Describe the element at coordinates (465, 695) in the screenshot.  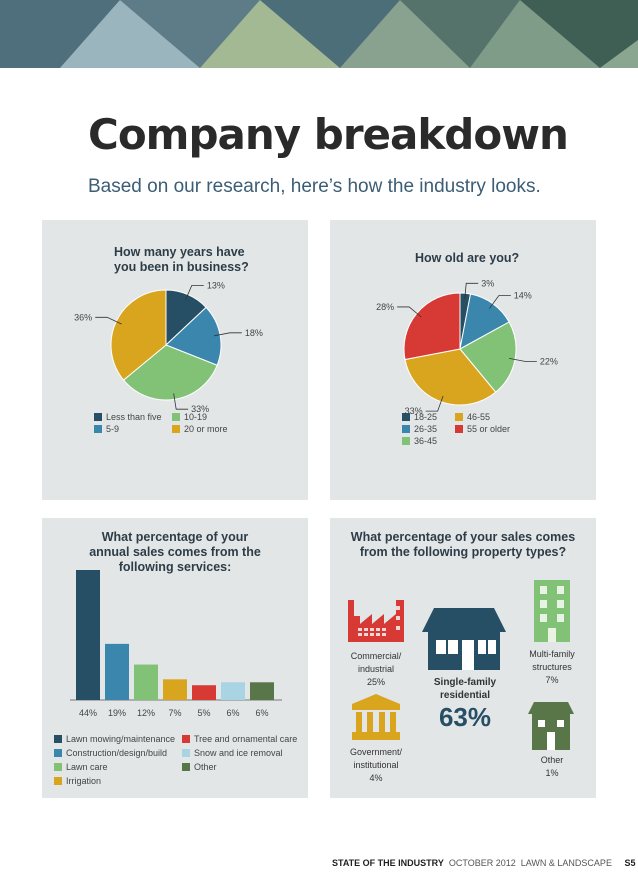
I see `property-label-line: residential` at that location.